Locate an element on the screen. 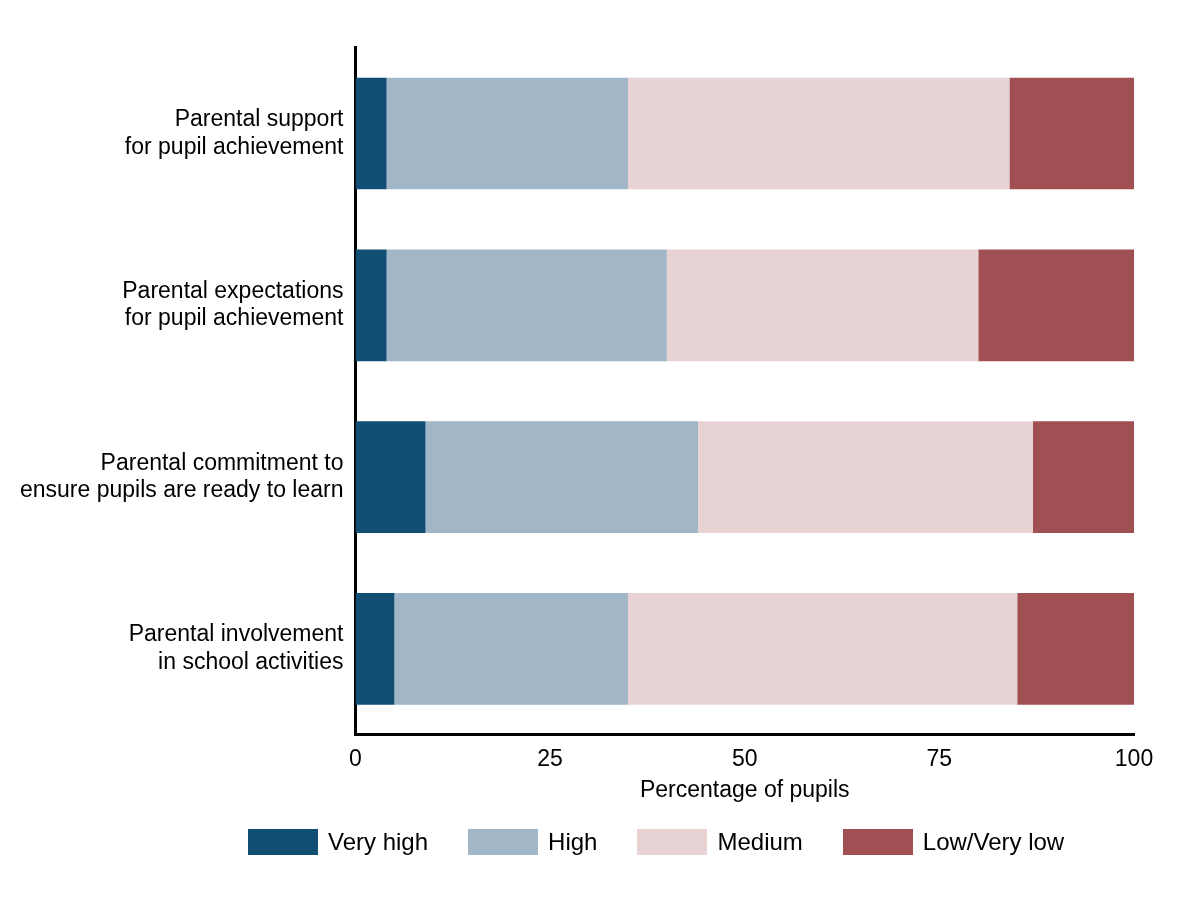 The image size is (1182, 917). legend-label: High is located at coordinates (573, 842).